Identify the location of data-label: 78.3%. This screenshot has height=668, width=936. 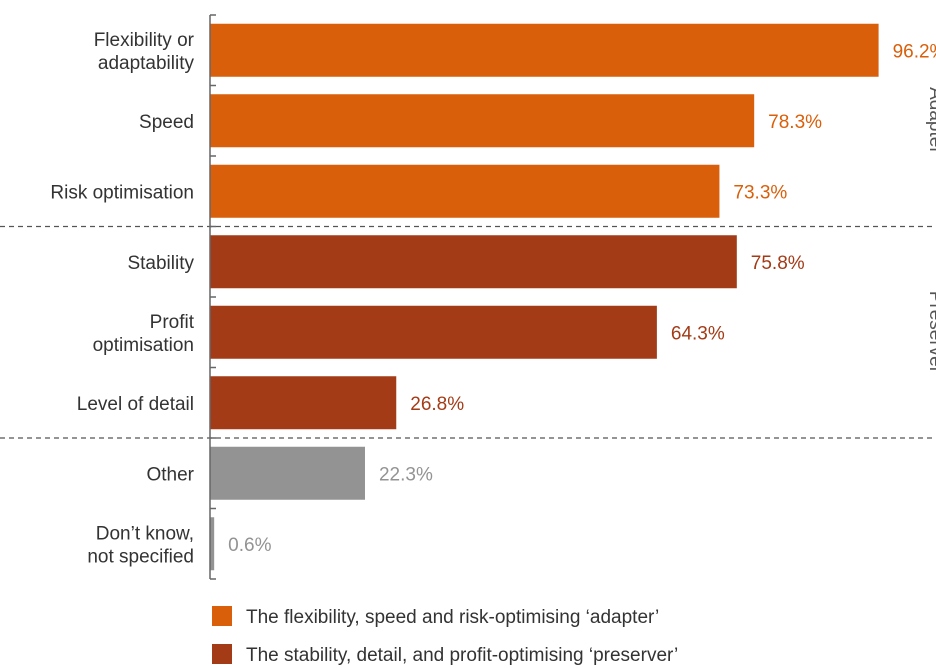
(795, 122).